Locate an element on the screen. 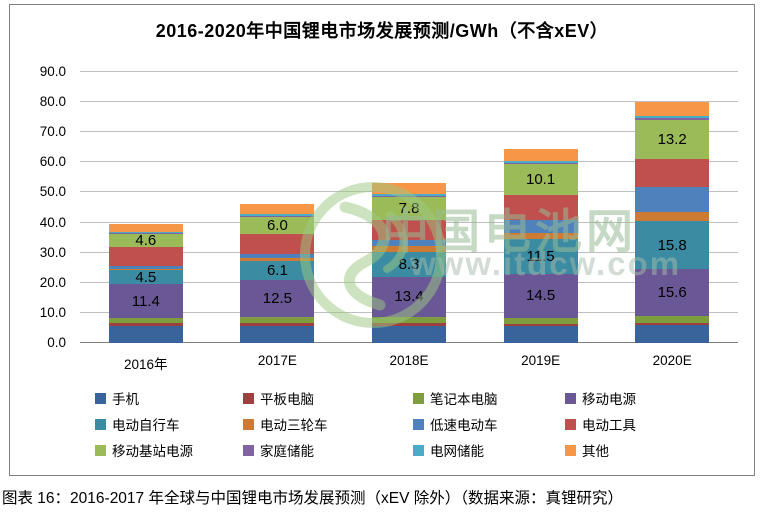  bar-segment: 7.8 is located at coordinates (409, 208).